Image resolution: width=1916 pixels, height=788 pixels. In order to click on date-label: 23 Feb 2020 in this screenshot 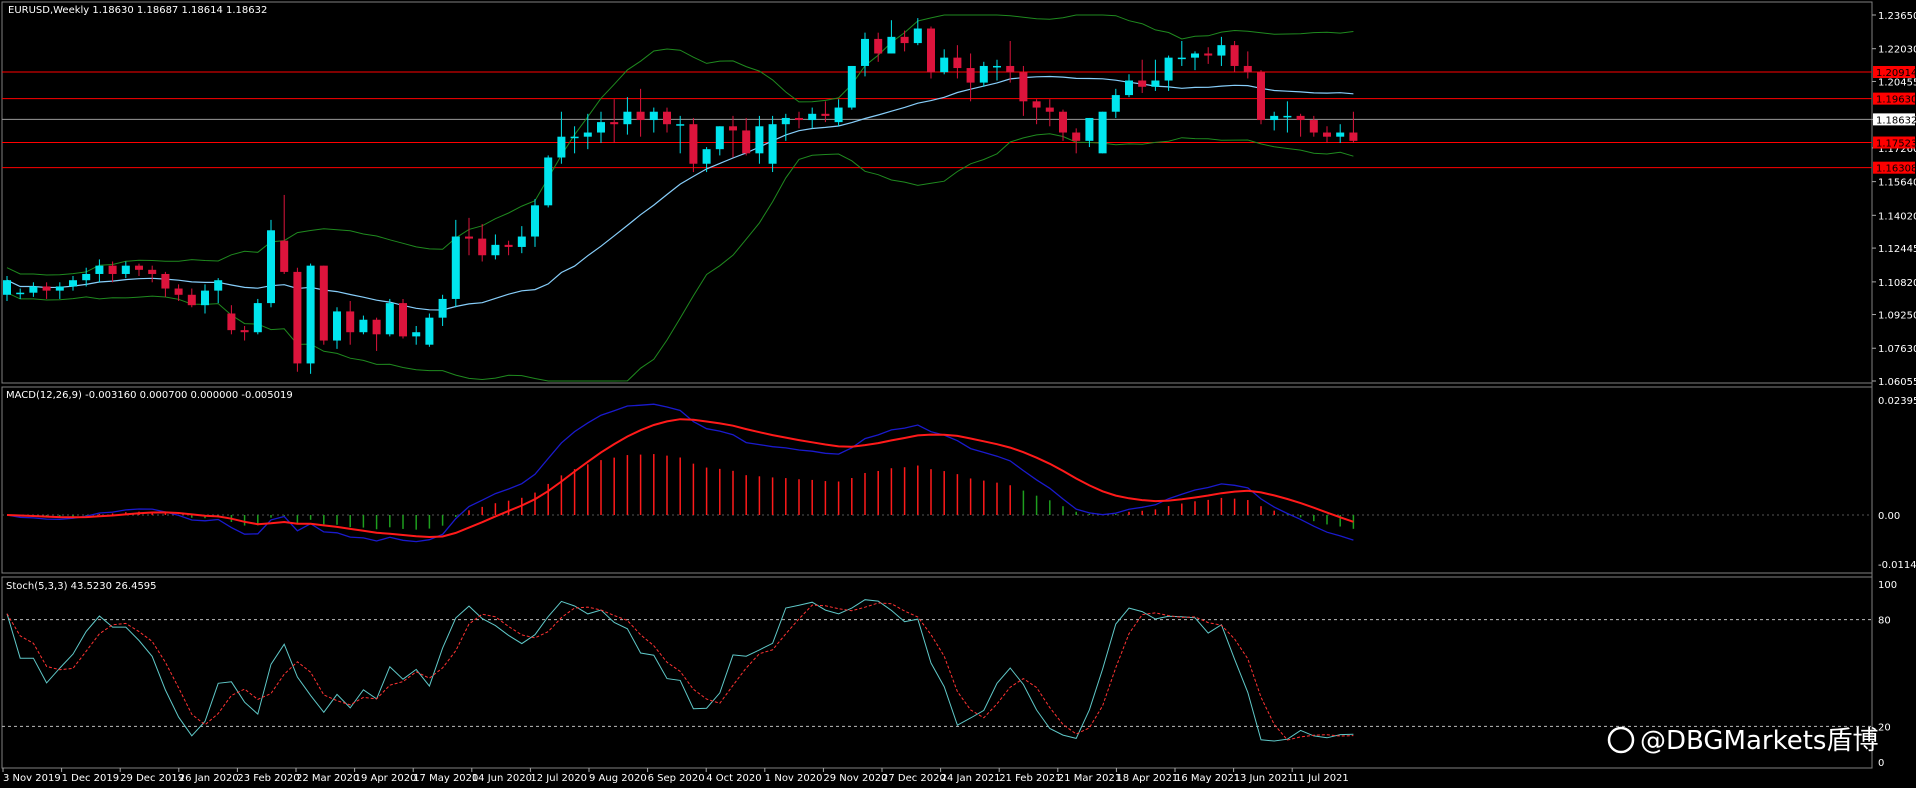, I will do `click(268, 778)`.